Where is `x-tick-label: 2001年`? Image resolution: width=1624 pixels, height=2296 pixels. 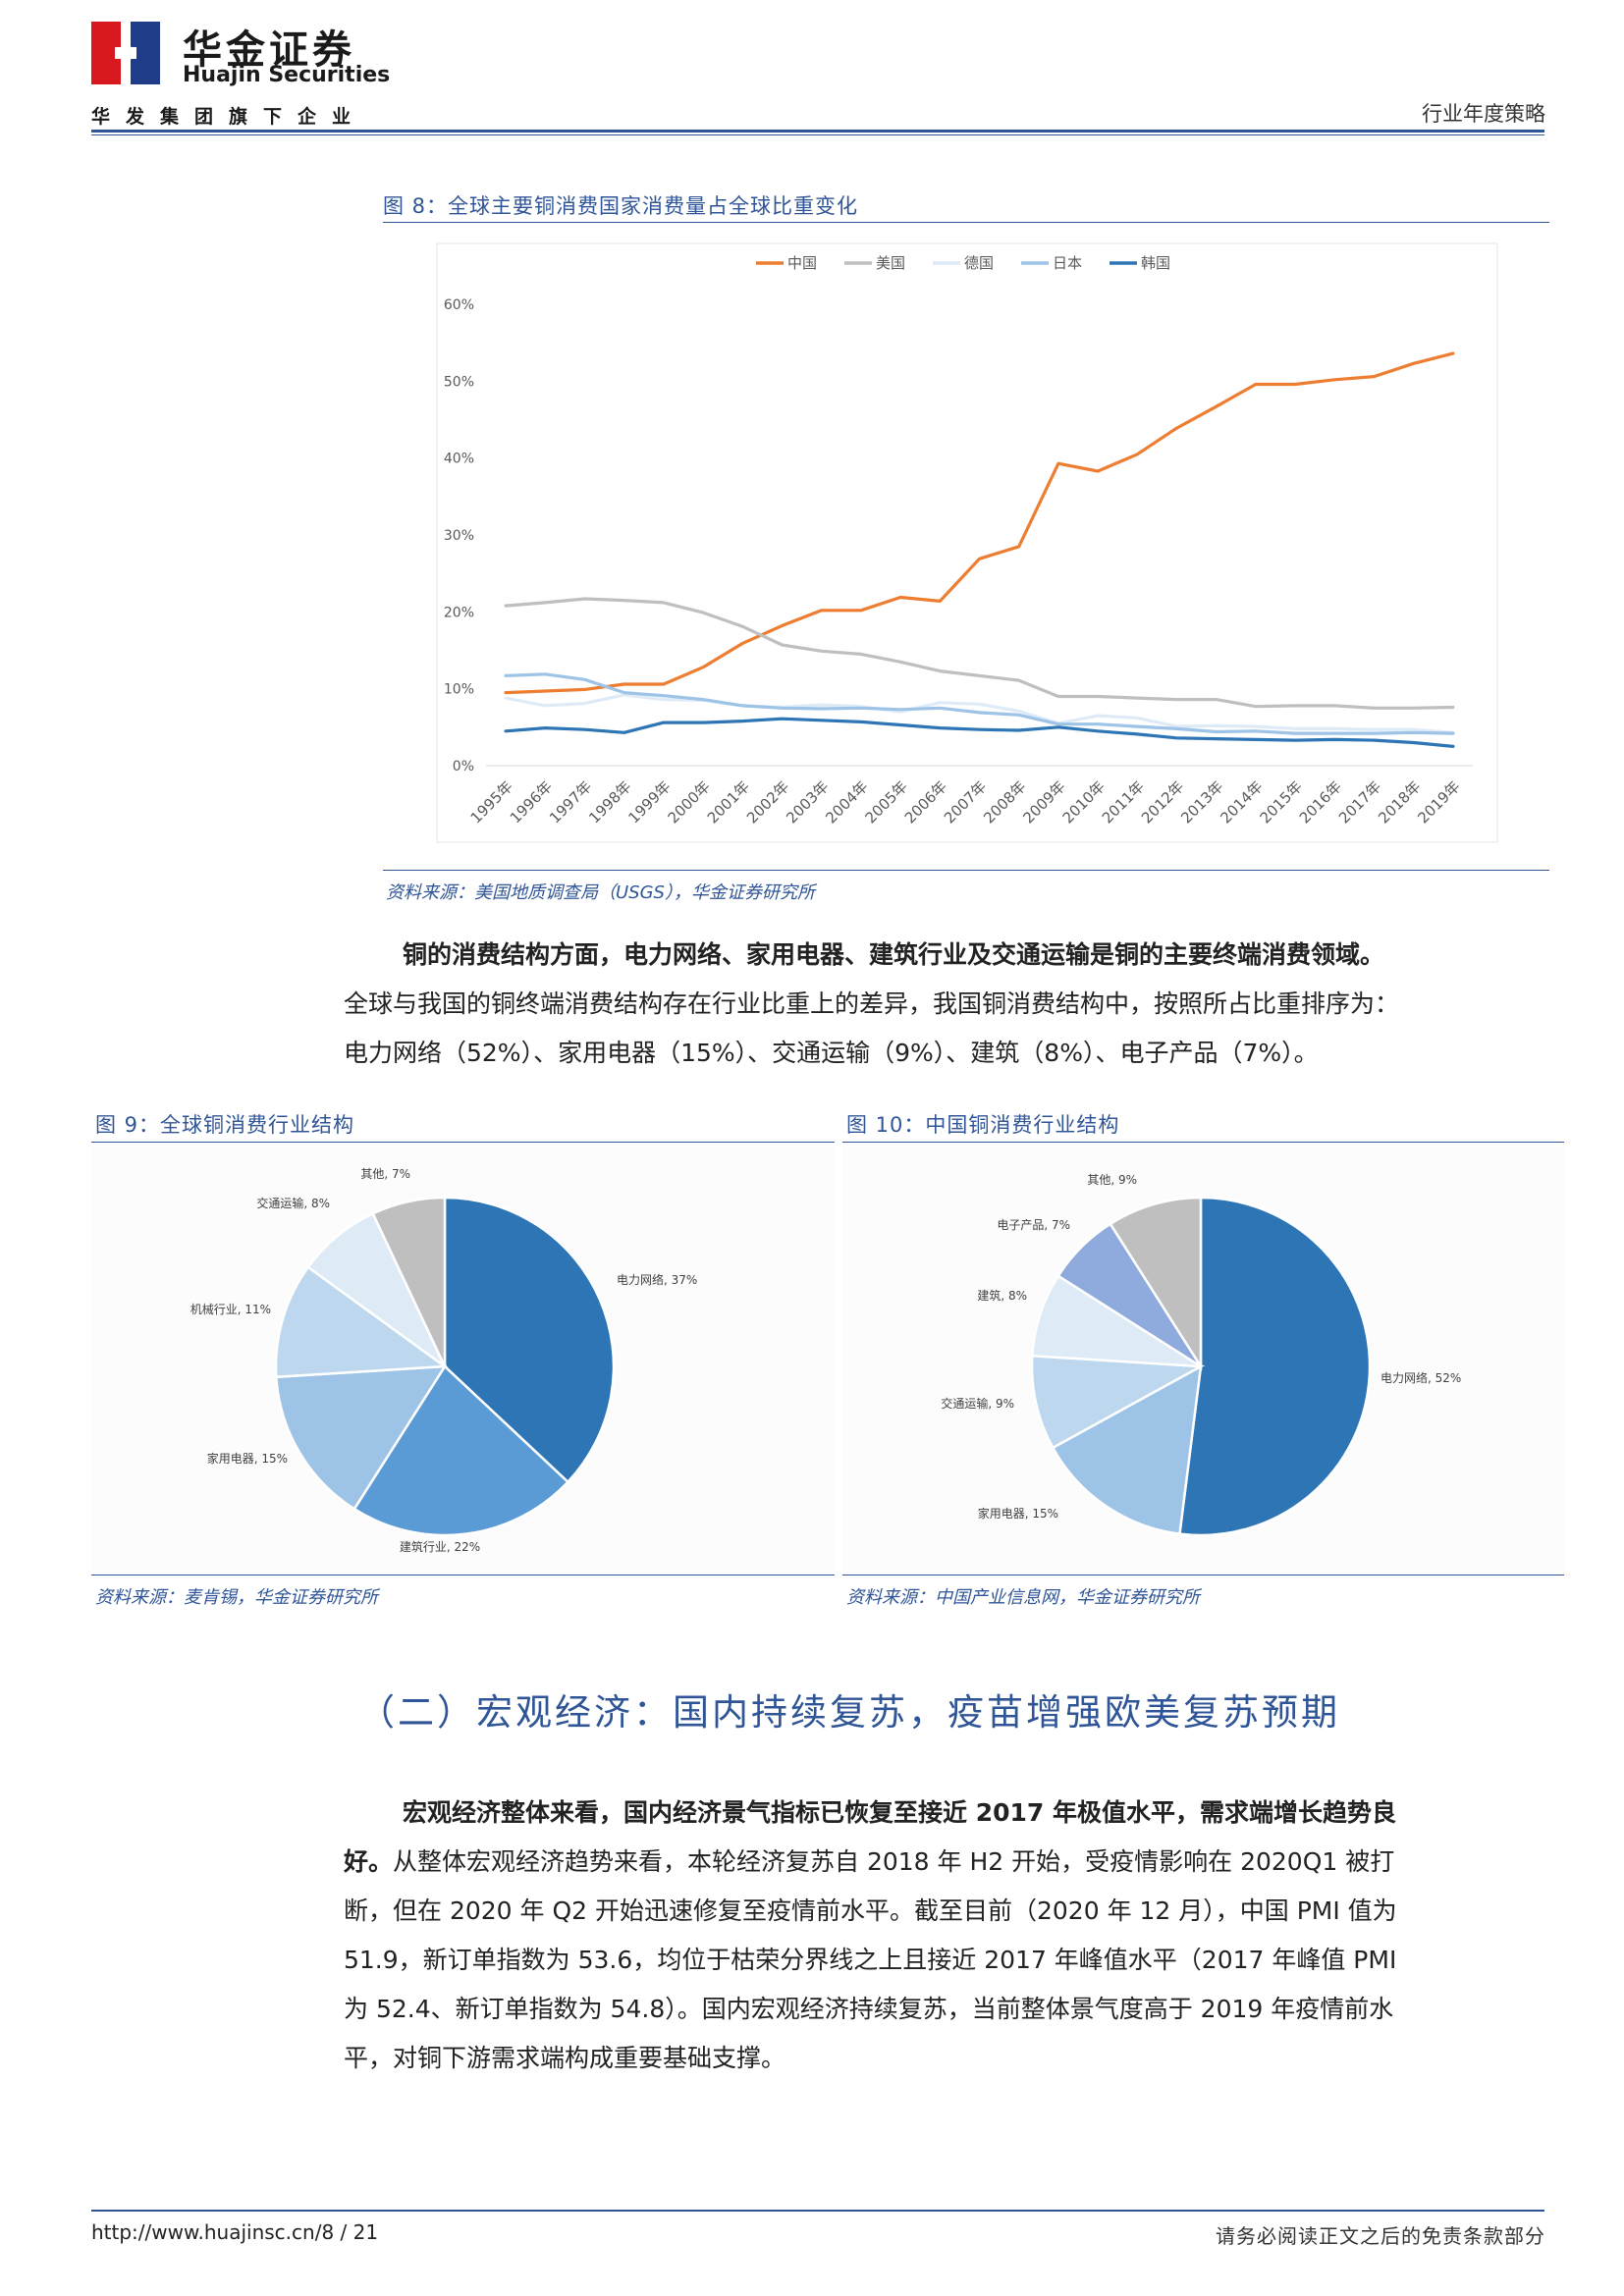
x-tick-label: 2001年 is located at coordinates (728, 802).